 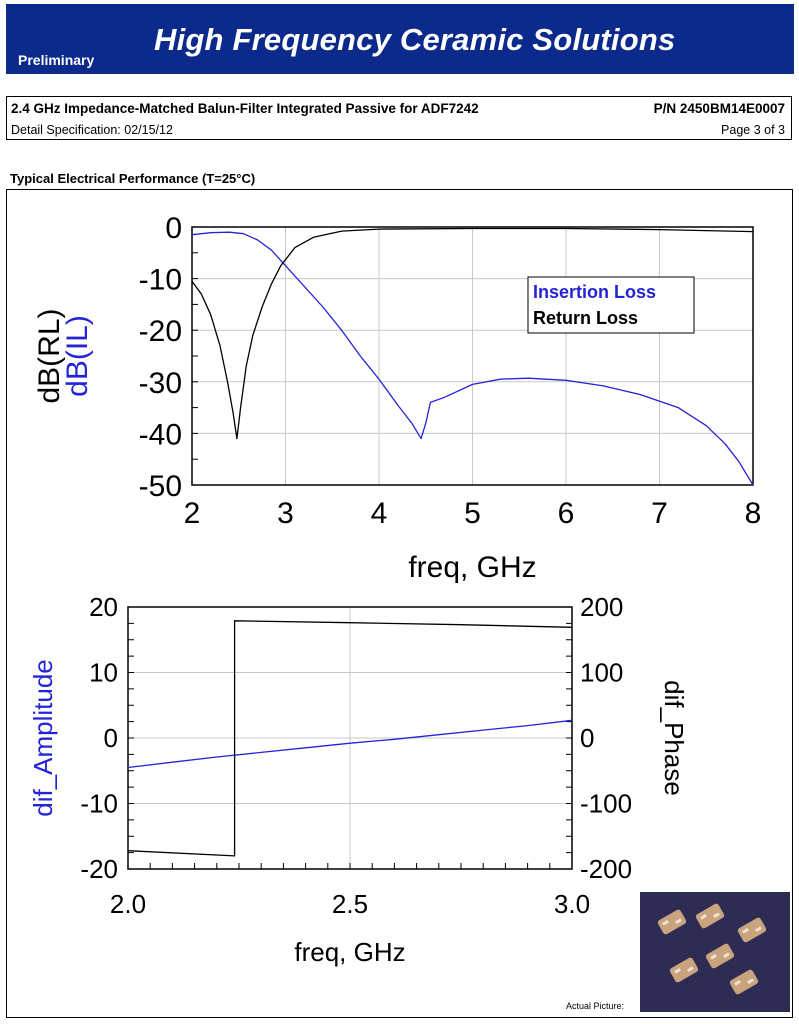 What do you see at coordinates (415, 39) in the screenshot?
I see `header-title: High Frequency Ceramic Solutions` at bounding box center [415, 39].